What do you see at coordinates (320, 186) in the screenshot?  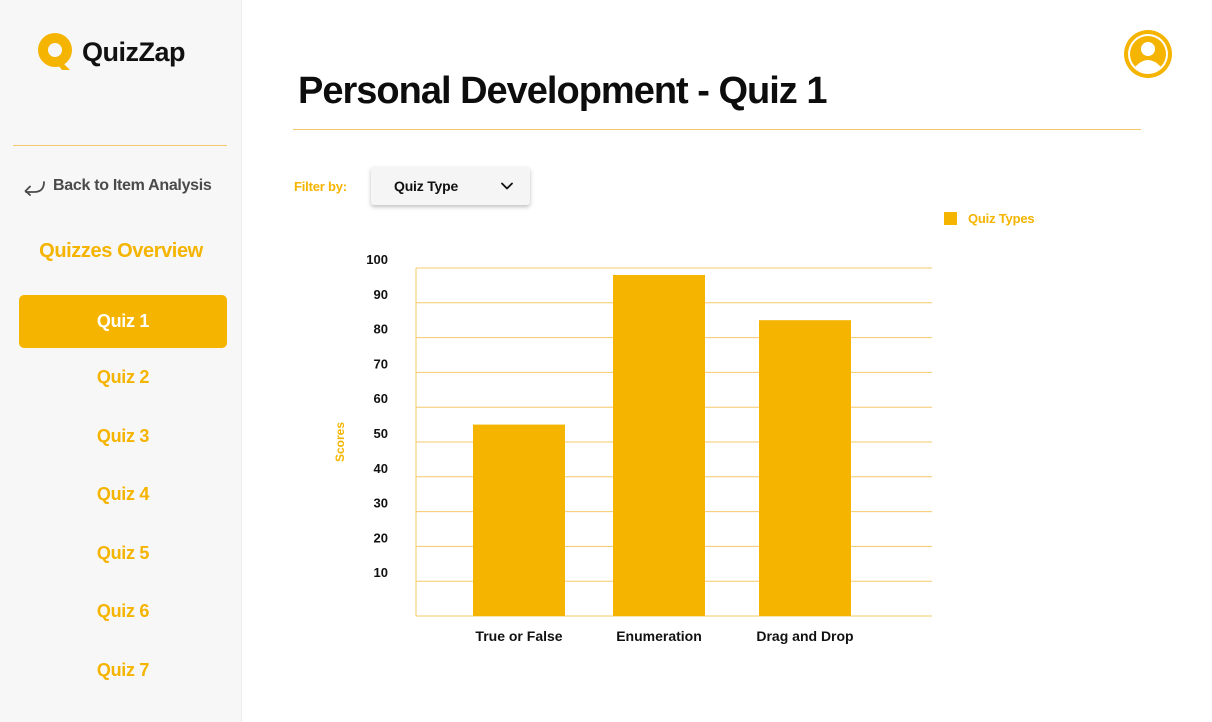 I see `filter-label: Filter by:` at bounding box center [320, 186].